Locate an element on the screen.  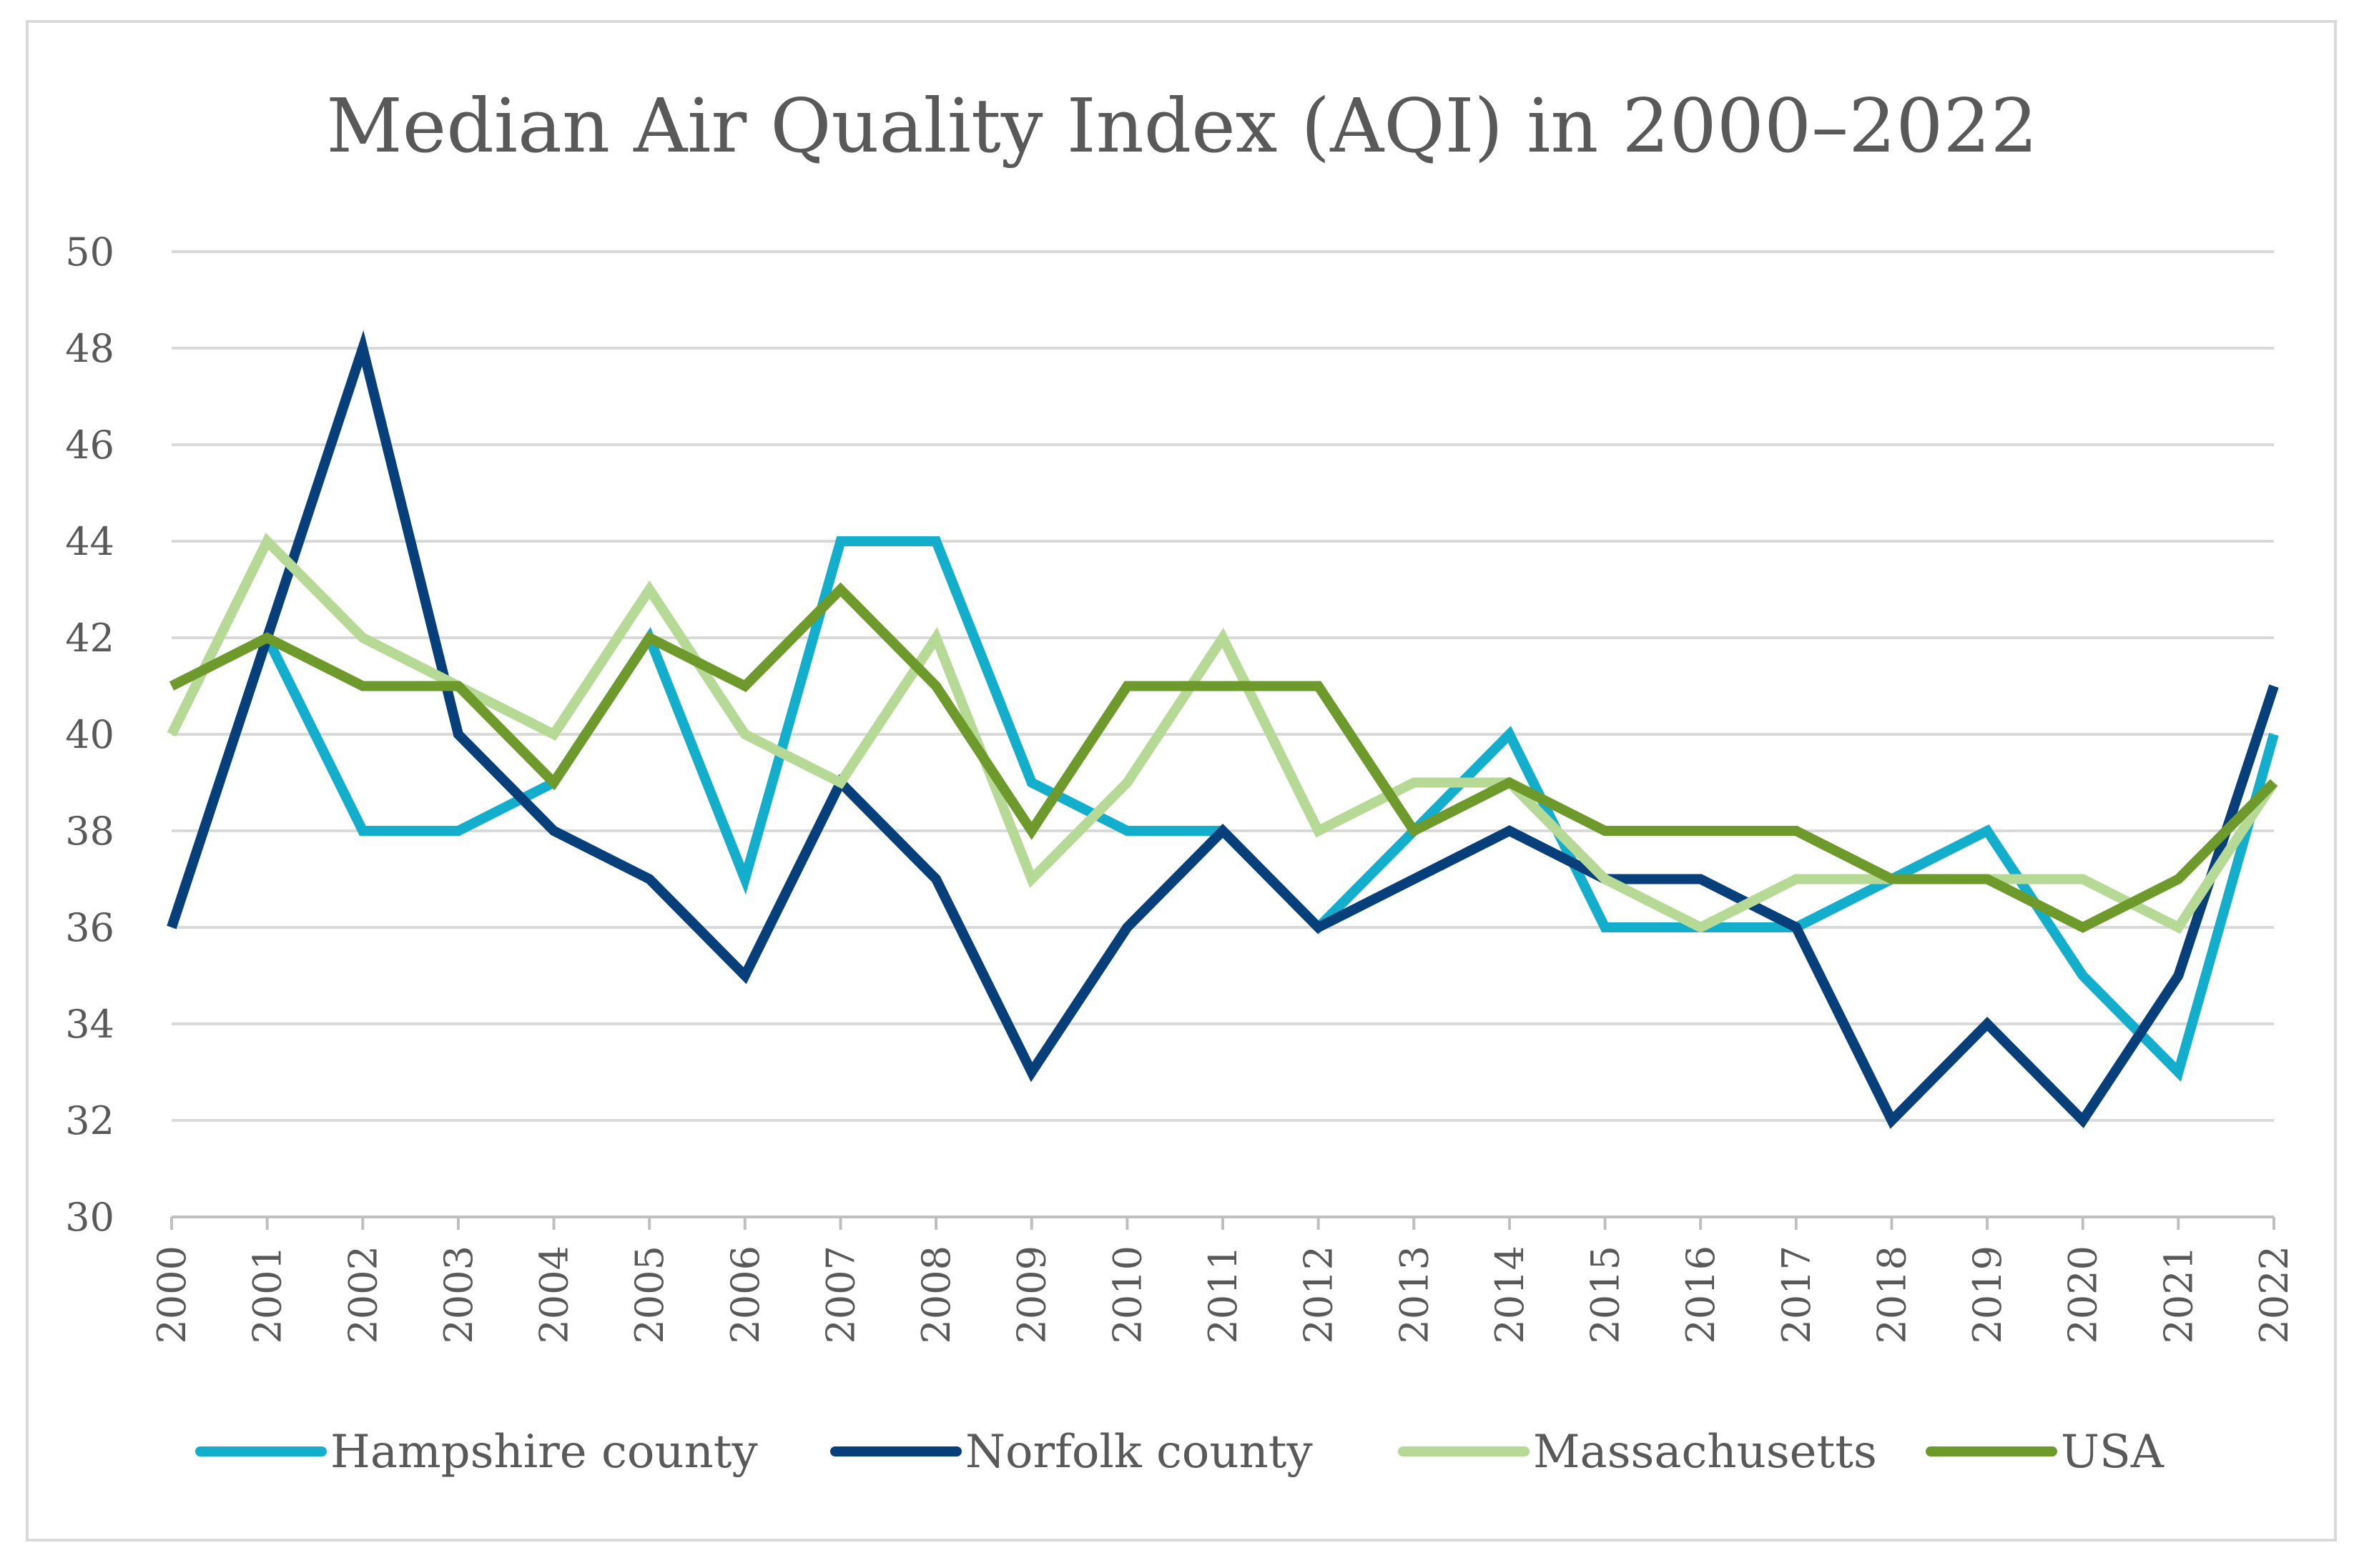
y-tick-label-32: 32 is located at coordinates (89, 1120).